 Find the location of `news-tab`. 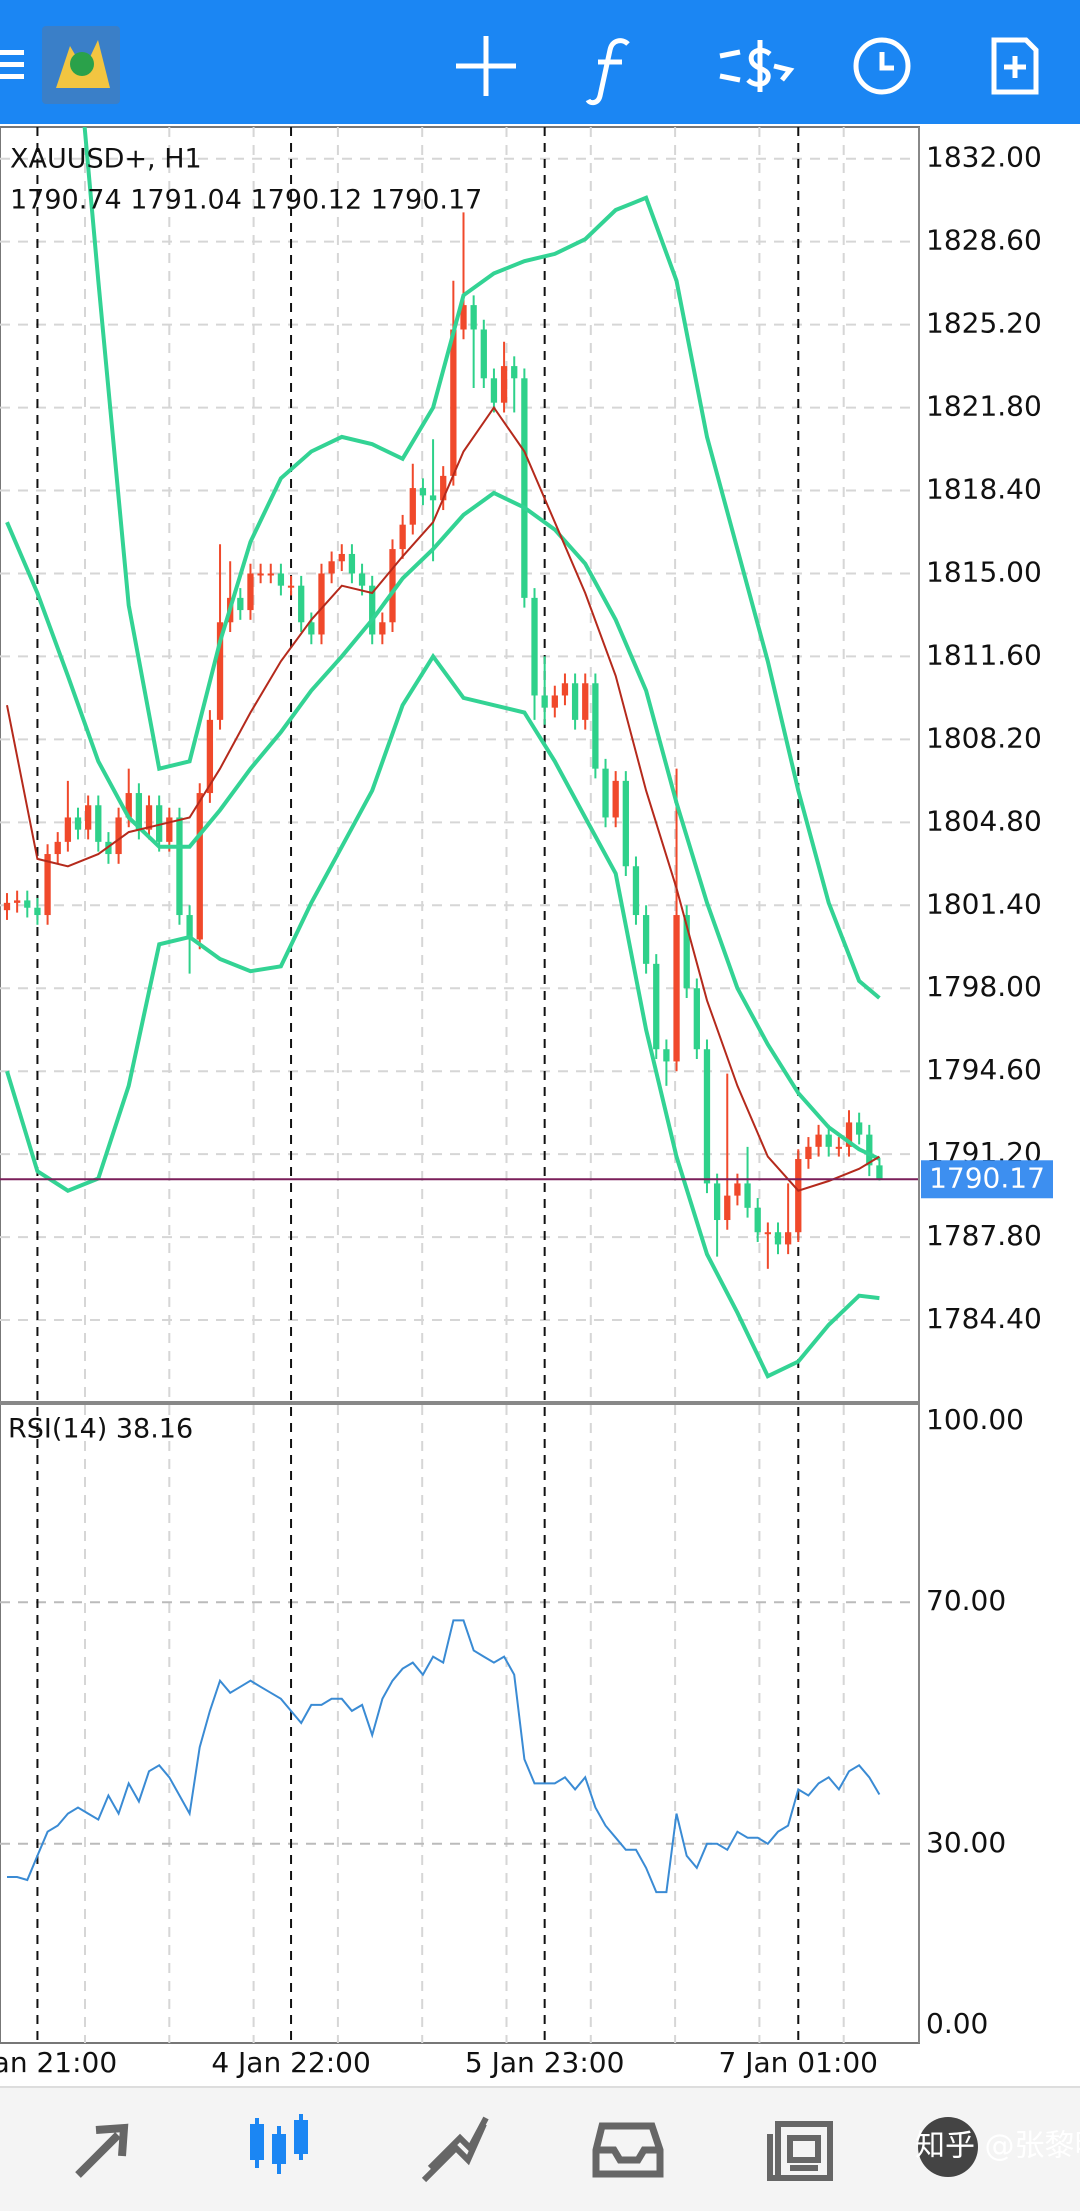

news-tab is located at coordinates (800, 2151).